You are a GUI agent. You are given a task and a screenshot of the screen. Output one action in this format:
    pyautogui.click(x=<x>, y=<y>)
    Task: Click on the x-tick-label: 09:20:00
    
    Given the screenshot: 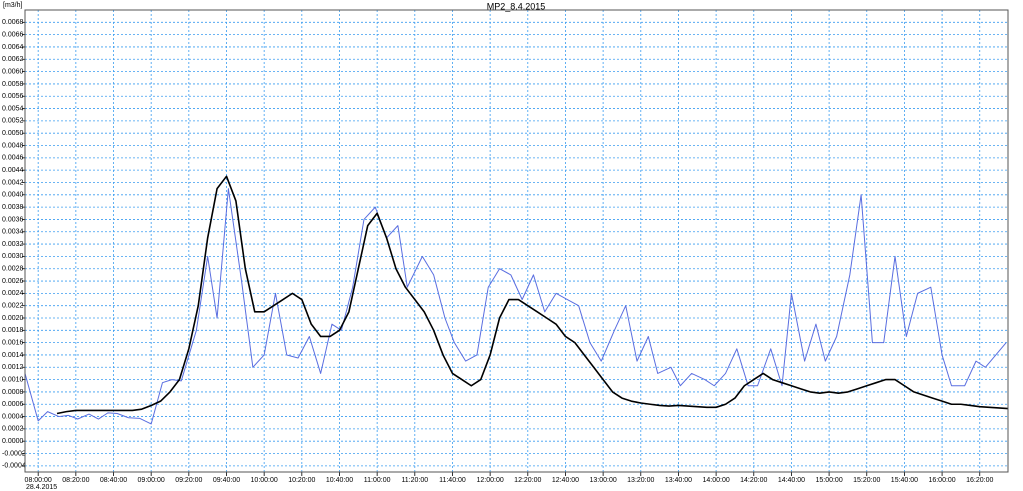 What is the action you would take?
    pyautogui.click(x=188, y=480)
    